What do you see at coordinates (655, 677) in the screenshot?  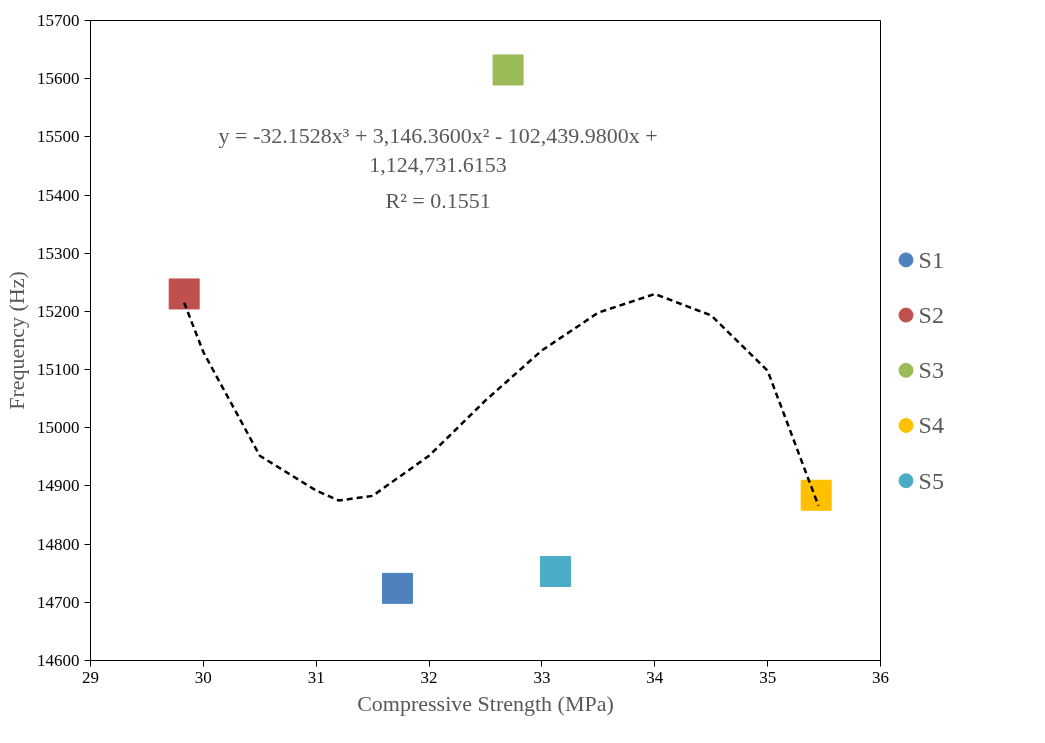 I see `x-tick-label: 34` at bounding box center [655, 677].